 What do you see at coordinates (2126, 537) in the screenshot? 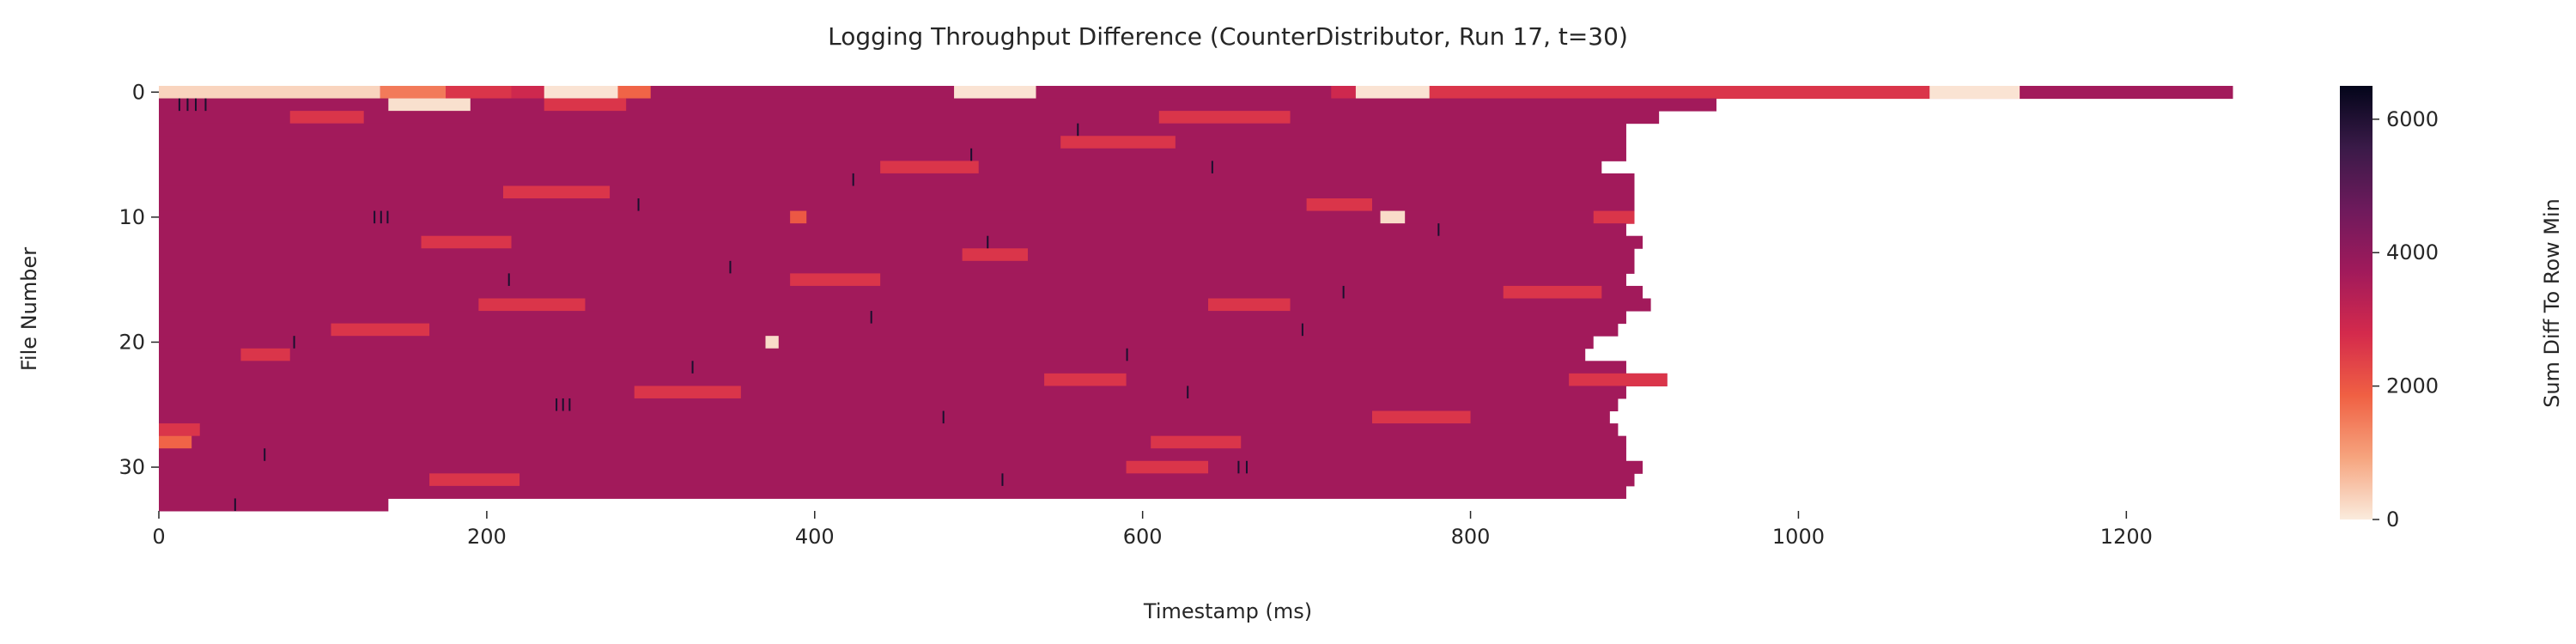
I see `x-tick-label: 1200` at bounding box center [2126, 537].